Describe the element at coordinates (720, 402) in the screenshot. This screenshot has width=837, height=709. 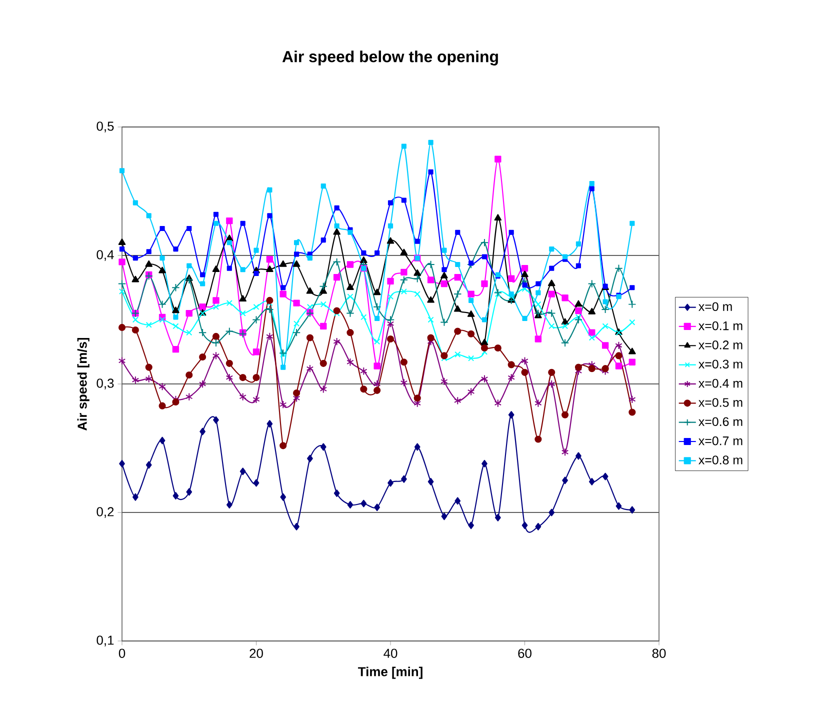
I see `legend-label: x=0.5 m` at that location.